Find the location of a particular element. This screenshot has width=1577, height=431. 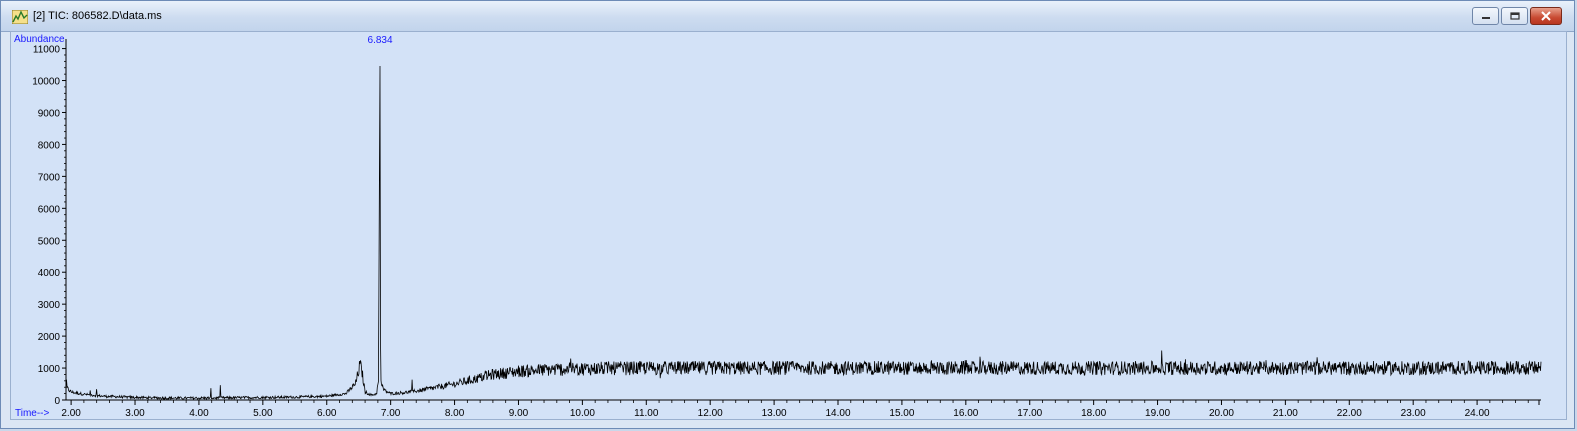

x-tick-label: 23.00 is located at coordinates (1413, 413).